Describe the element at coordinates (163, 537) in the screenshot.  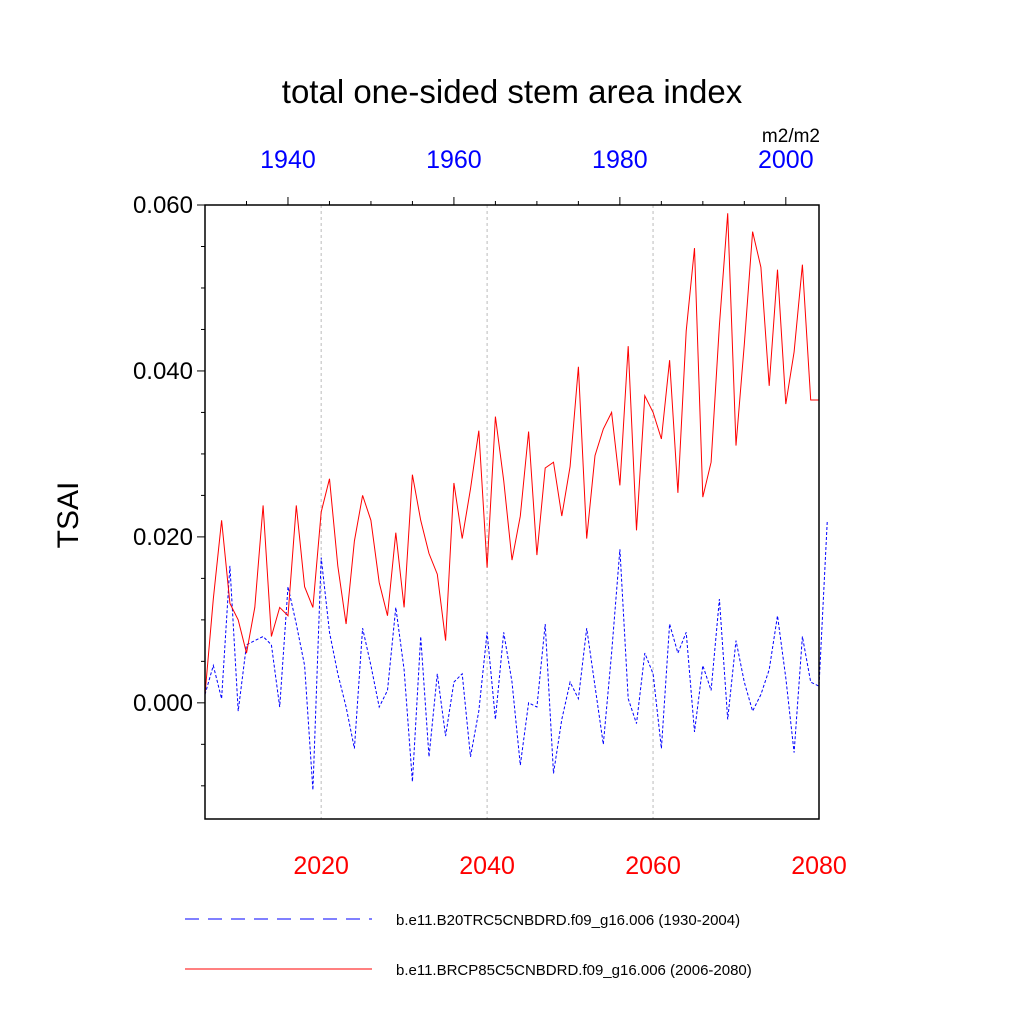
I see `y-tick-label: 0.020` at that location.